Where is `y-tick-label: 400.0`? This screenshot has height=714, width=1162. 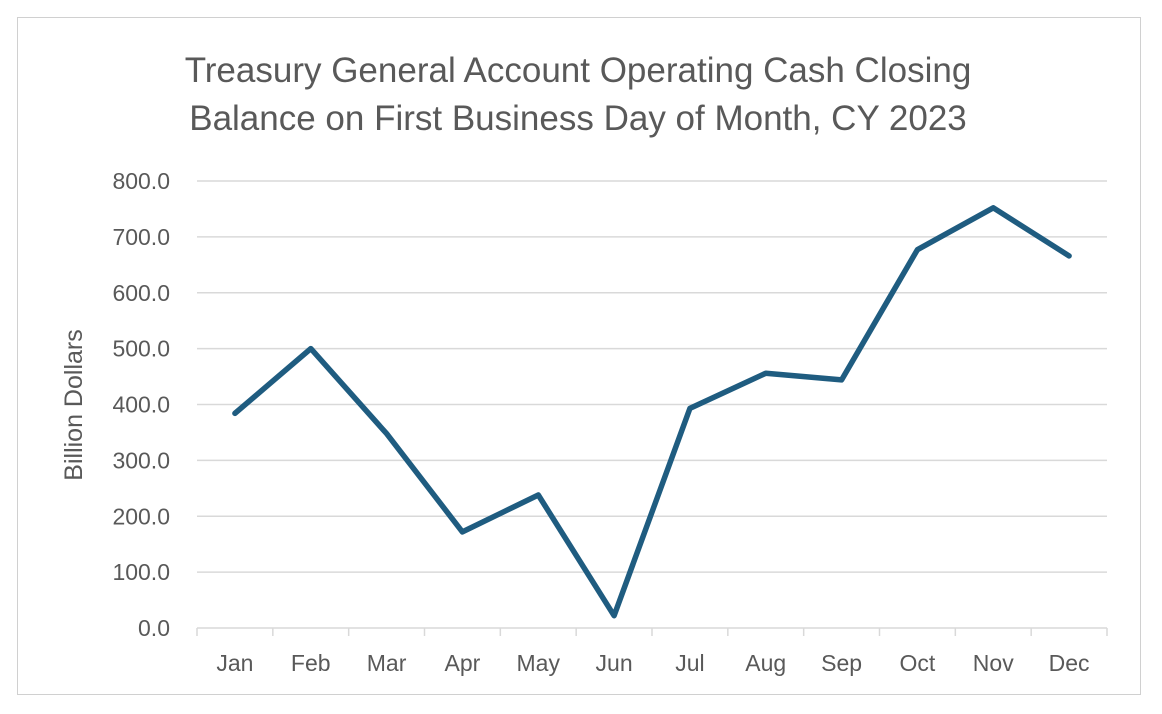
y-tick-label: 400.0 is located at coordinates (141, 405).